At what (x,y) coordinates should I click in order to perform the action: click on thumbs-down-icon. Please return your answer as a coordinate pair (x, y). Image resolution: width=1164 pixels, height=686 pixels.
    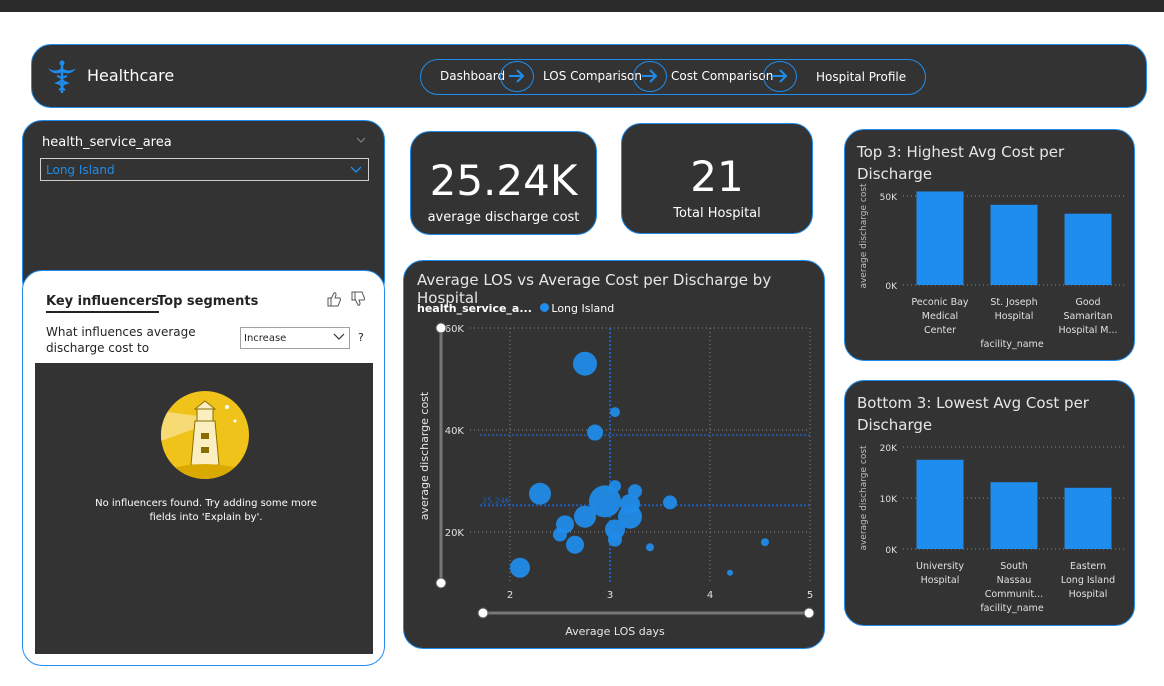
    Looking at the image, I should click on (358, 298).